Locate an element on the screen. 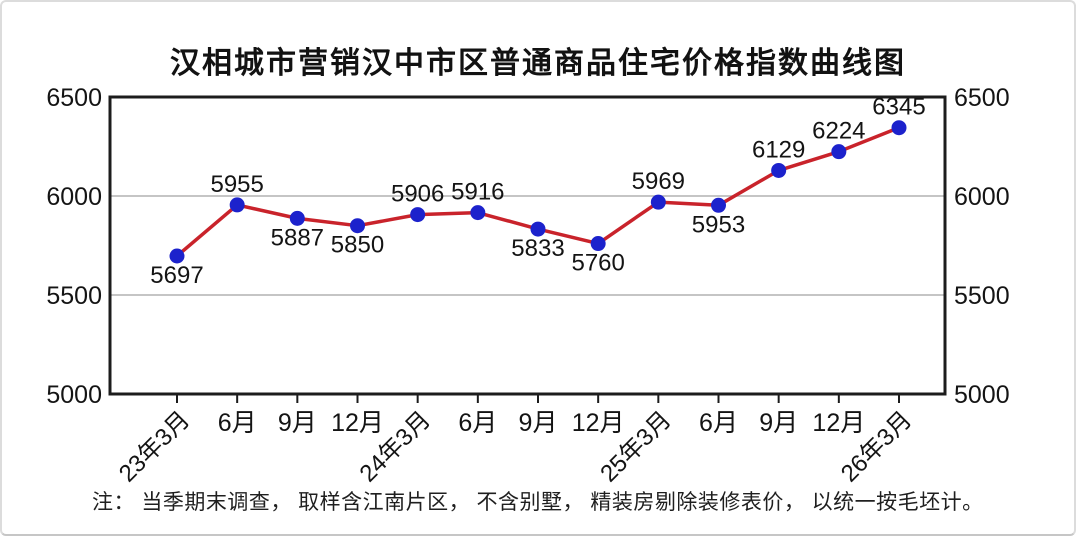  data-label: 6129 is located at coordinates (778, 149).